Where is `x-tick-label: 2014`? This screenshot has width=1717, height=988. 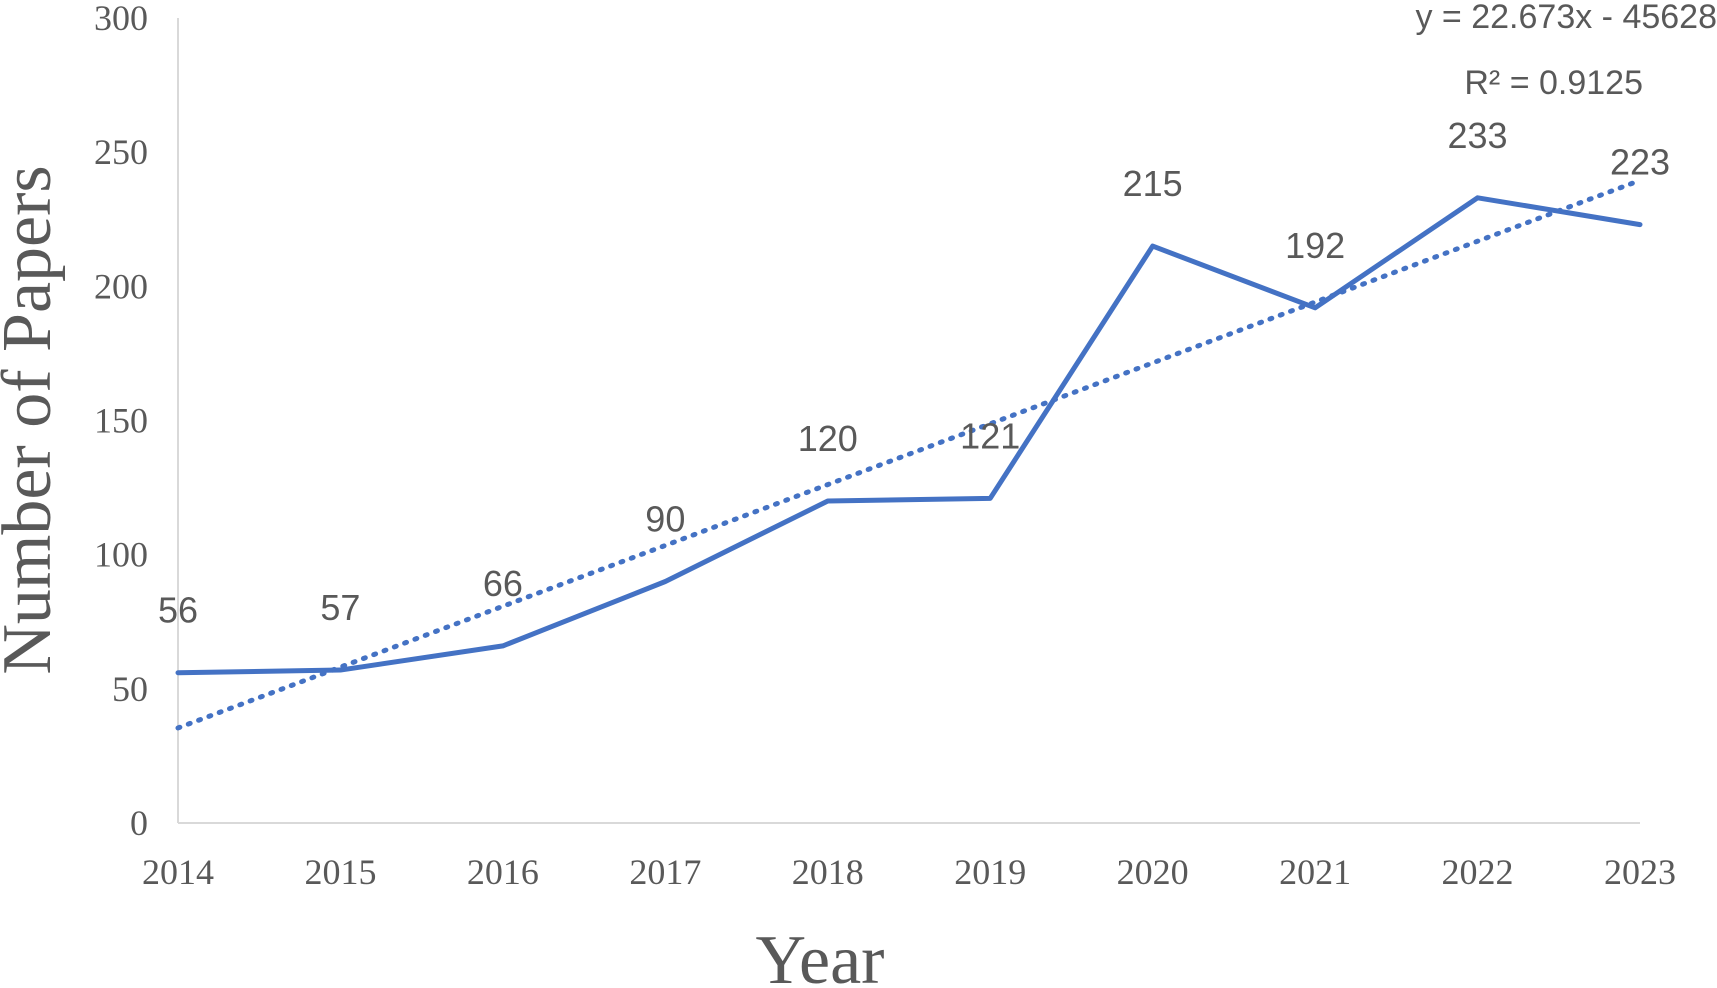
x-tick-label: 2014 is located at coordinates (178, 872).